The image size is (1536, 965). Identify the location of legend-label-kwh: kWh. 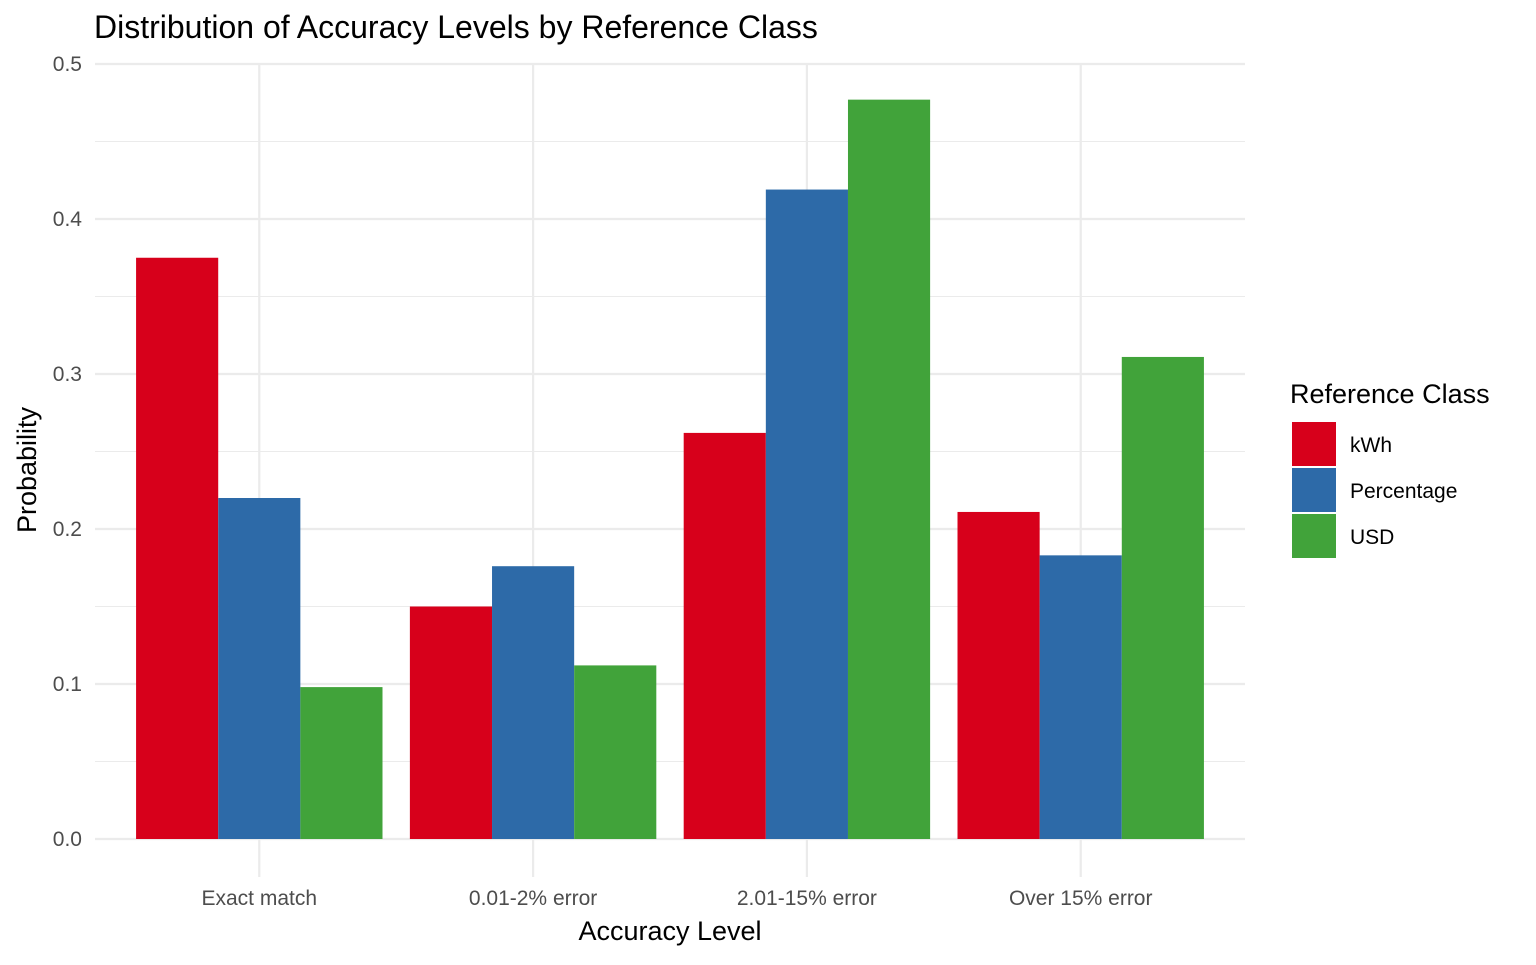
(1371, 445).